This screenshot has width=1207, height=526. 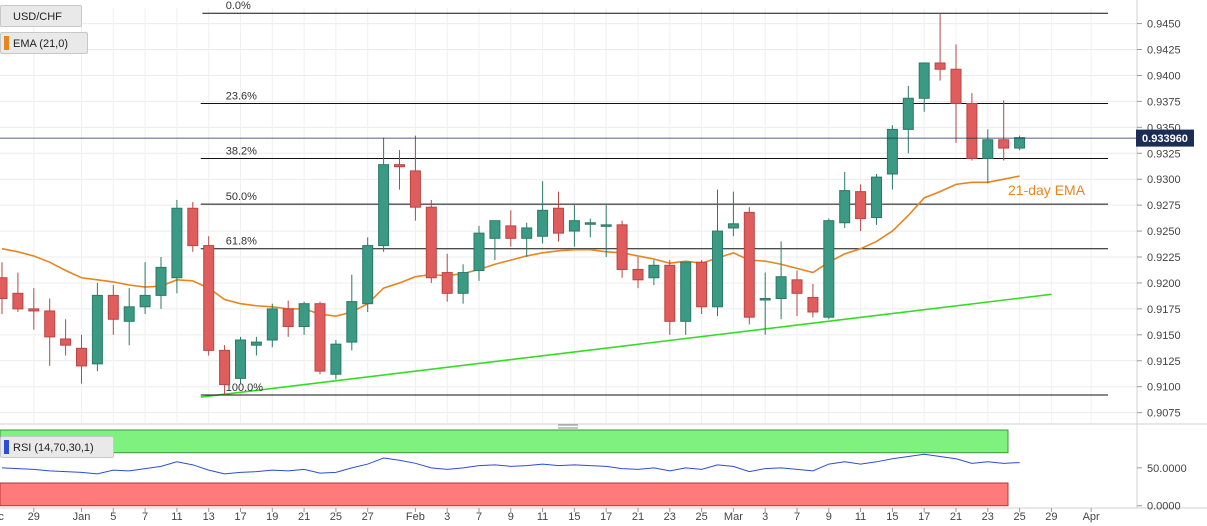 I want to click on rsi-tick-label: 50.0000, so click(x=1167, y=469).